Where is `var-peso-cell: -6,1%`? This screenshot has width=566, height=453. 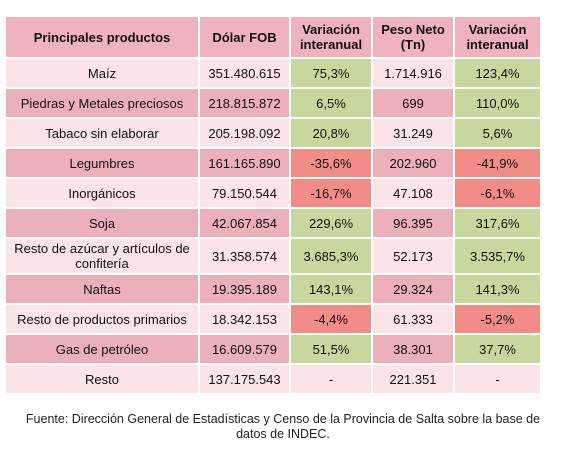 var-peso-cell: -6,1% is located at coordinates (497, 193).